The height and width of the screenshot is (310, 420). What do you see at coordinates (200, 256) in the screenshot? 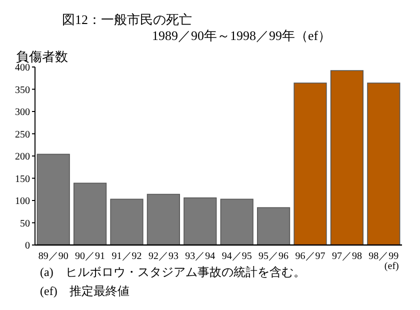
I see `x-tick-label: 93／94` at bounding box center [200, 256].